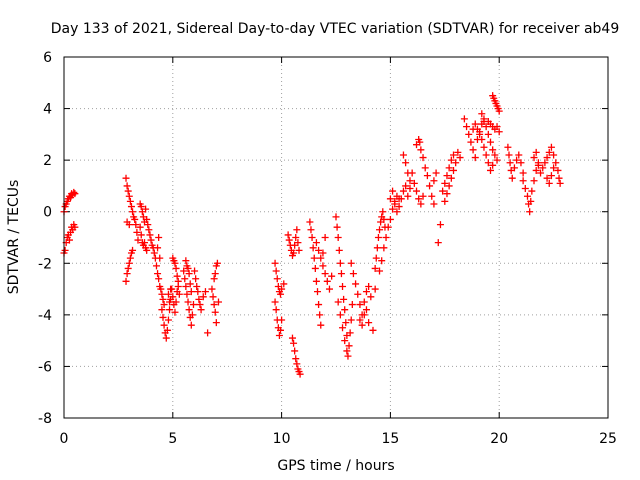 The image size is (640, 480). I want to click on y-tick-label: -6, so click(45, 367).